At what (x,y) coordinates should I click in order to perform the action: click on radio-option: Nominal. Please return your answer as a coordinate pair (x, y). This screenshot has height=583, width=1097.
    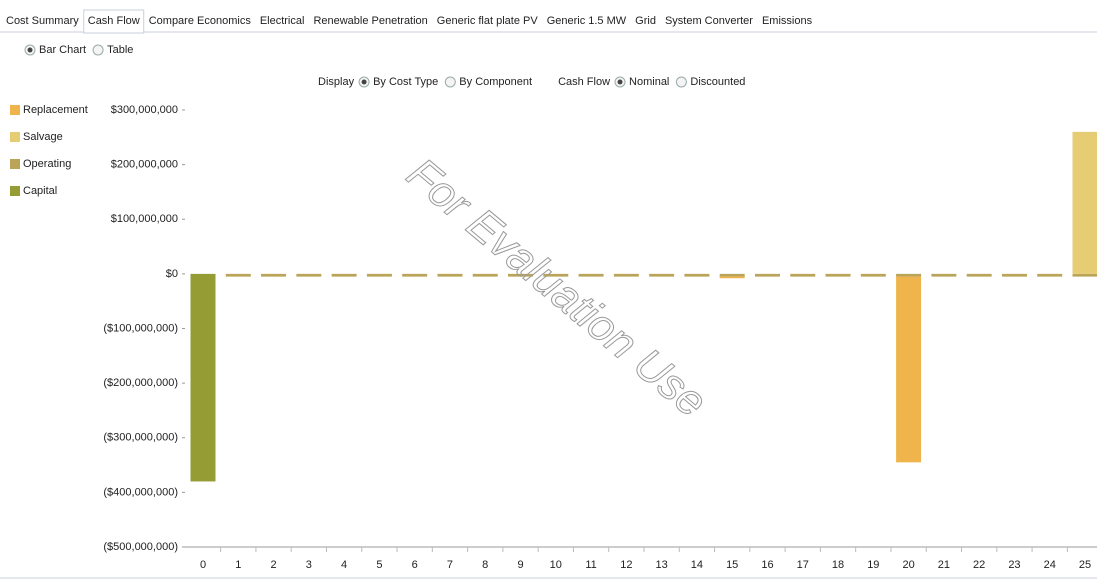
    Looking at the image, I should click on (641, 82).